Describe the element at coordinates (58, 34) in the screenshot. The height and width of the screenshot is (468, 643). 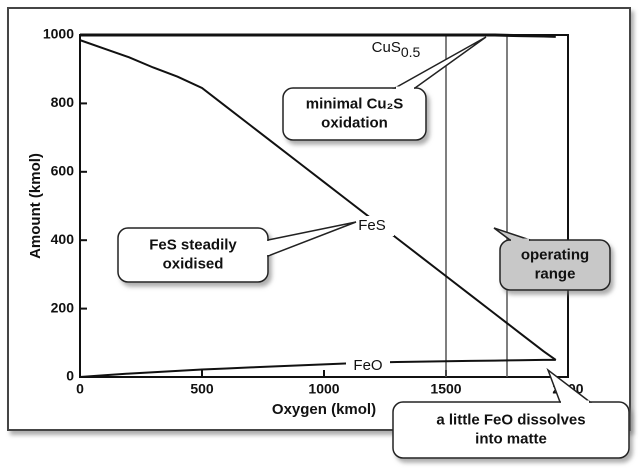
I see `y-tick-label: 1000` at that location.